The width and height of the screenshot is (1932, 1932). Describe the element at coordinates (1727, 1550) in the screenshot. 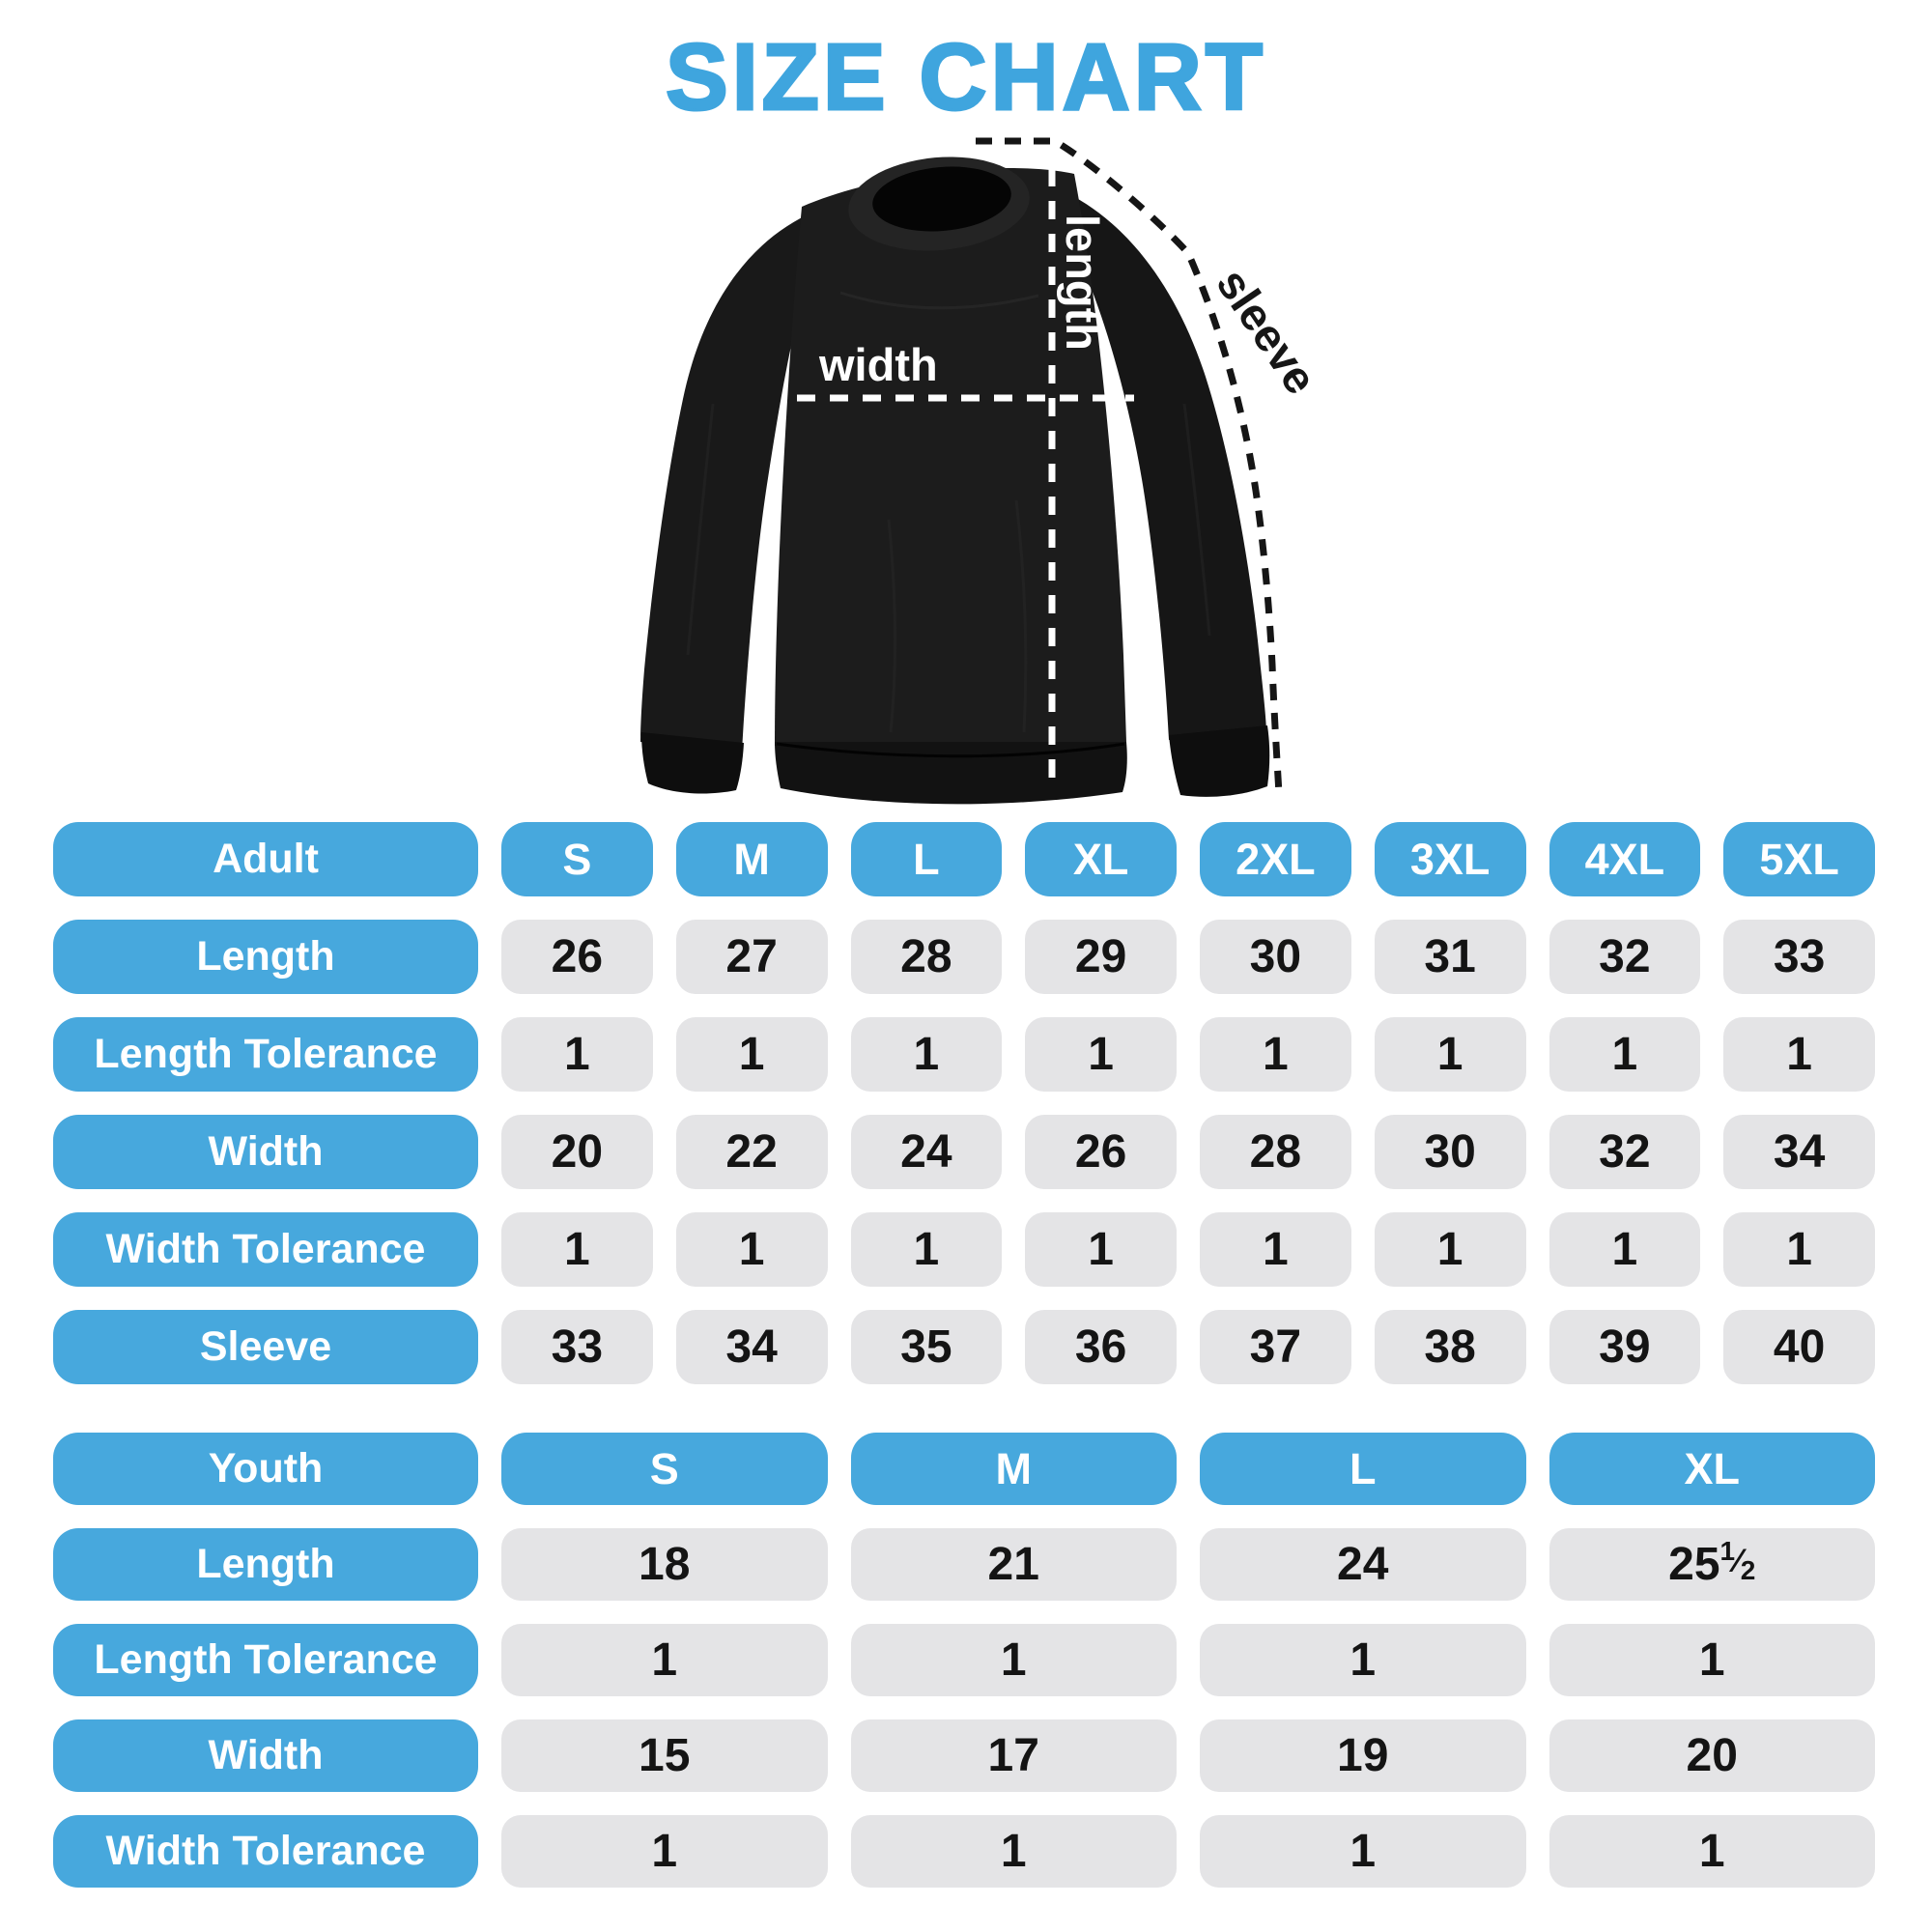

I see `fraction-numerator: 1` at that location.